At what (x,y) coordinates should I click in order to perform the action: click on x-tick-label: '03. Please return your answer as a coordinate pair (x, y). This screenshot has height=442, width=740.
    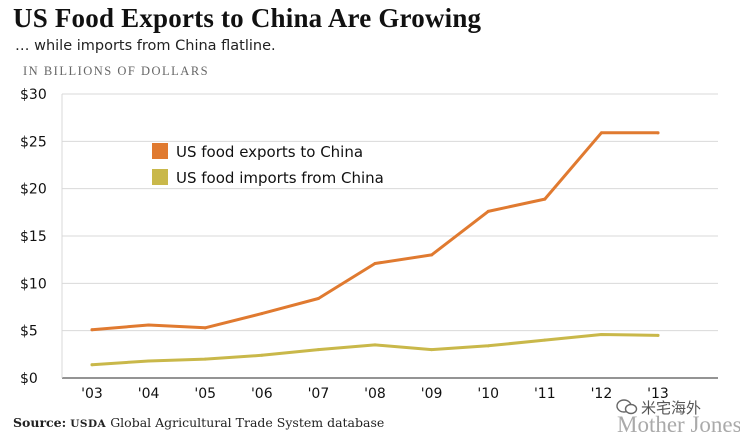
    Looking at the image, I should click on (92, 394).